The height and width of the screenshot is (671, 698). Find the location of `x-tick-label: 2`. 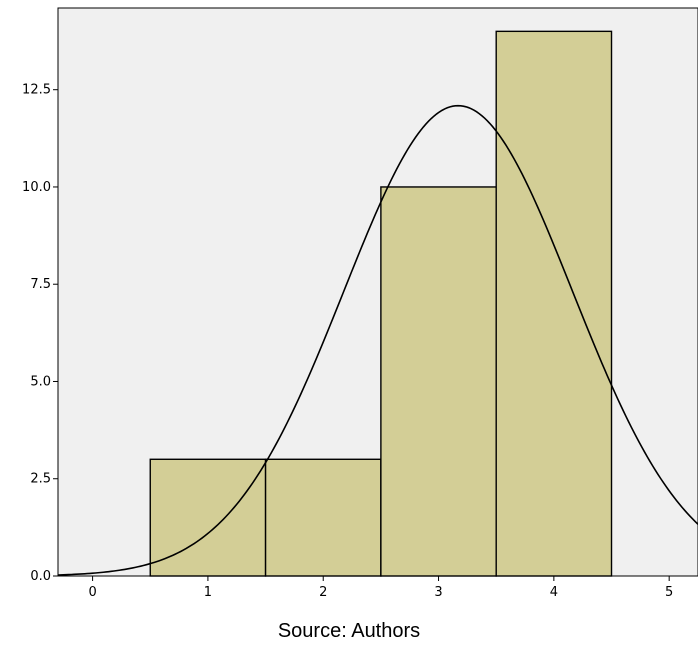

x-tick-label: 2 is located at coordinates (323, 592).